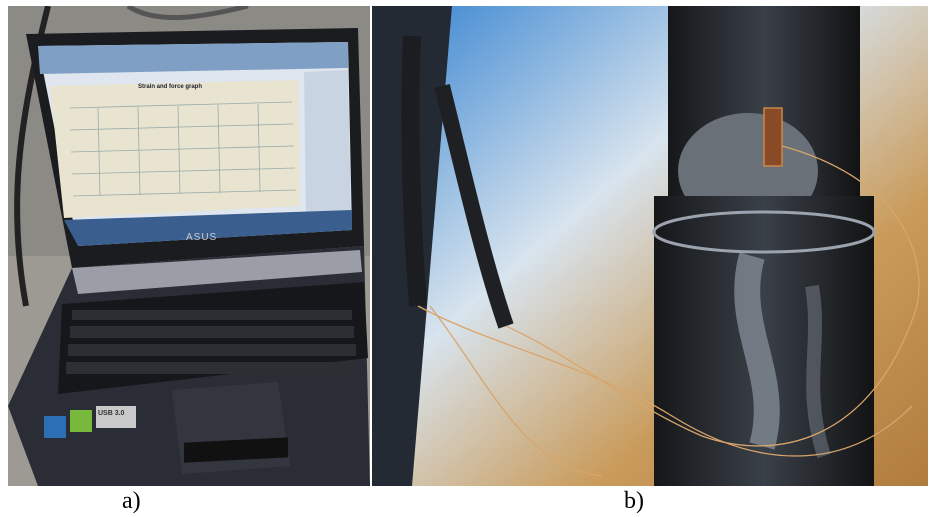 This screenshot has width=930, height=517. Describe the element at coordinates (414, 171) in the screenshot. I see `cable-left` at that location.